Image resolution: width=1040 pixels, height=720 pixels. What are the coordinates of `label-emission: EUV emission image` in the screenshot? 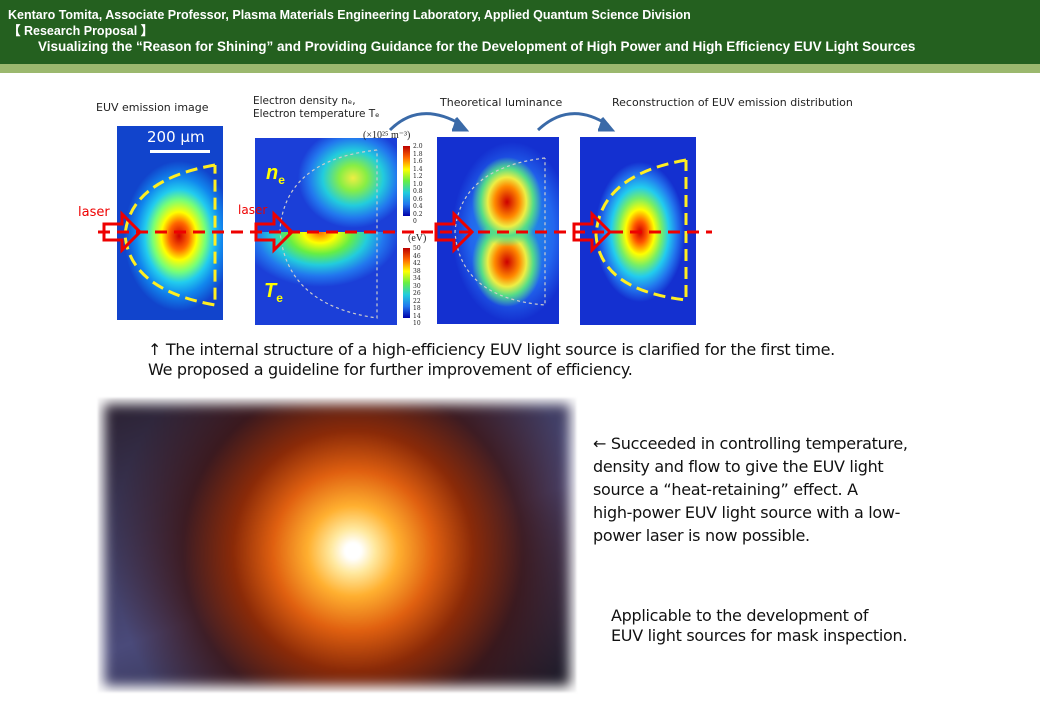 It's located at (152, 107).